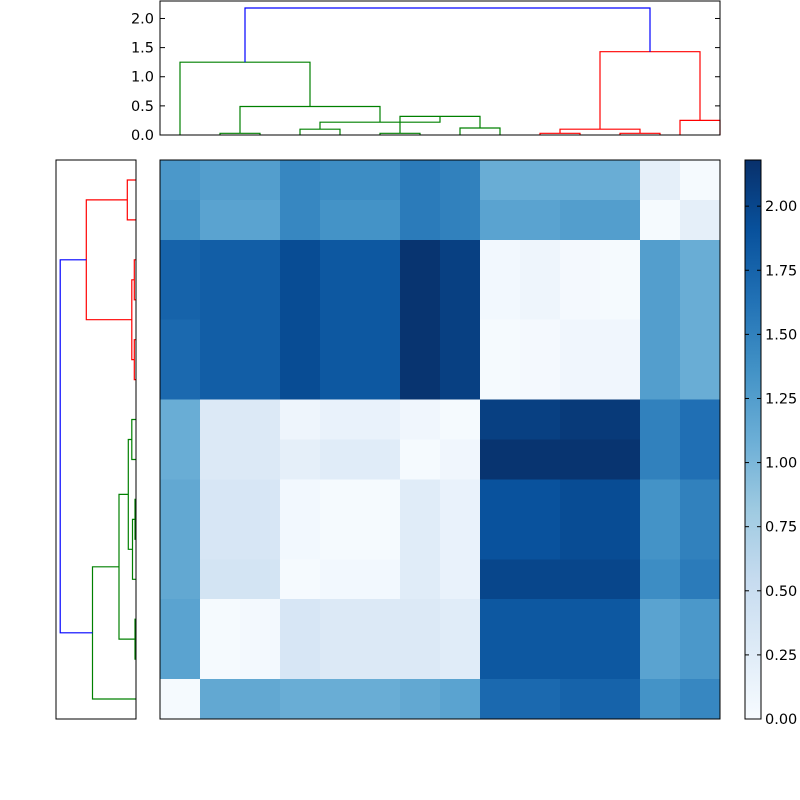  What do you see at coordinates (450, 71) in the screenshot?
I see `top-dendrogram` at bounding box center [450, 71].